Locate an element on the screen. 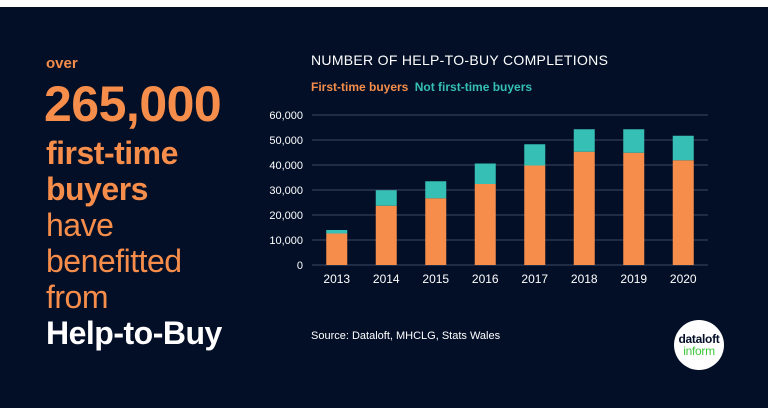 The height and width of the screenshot is (408, 768). bar-first-time-2020 is located at coordinates (683, 212).